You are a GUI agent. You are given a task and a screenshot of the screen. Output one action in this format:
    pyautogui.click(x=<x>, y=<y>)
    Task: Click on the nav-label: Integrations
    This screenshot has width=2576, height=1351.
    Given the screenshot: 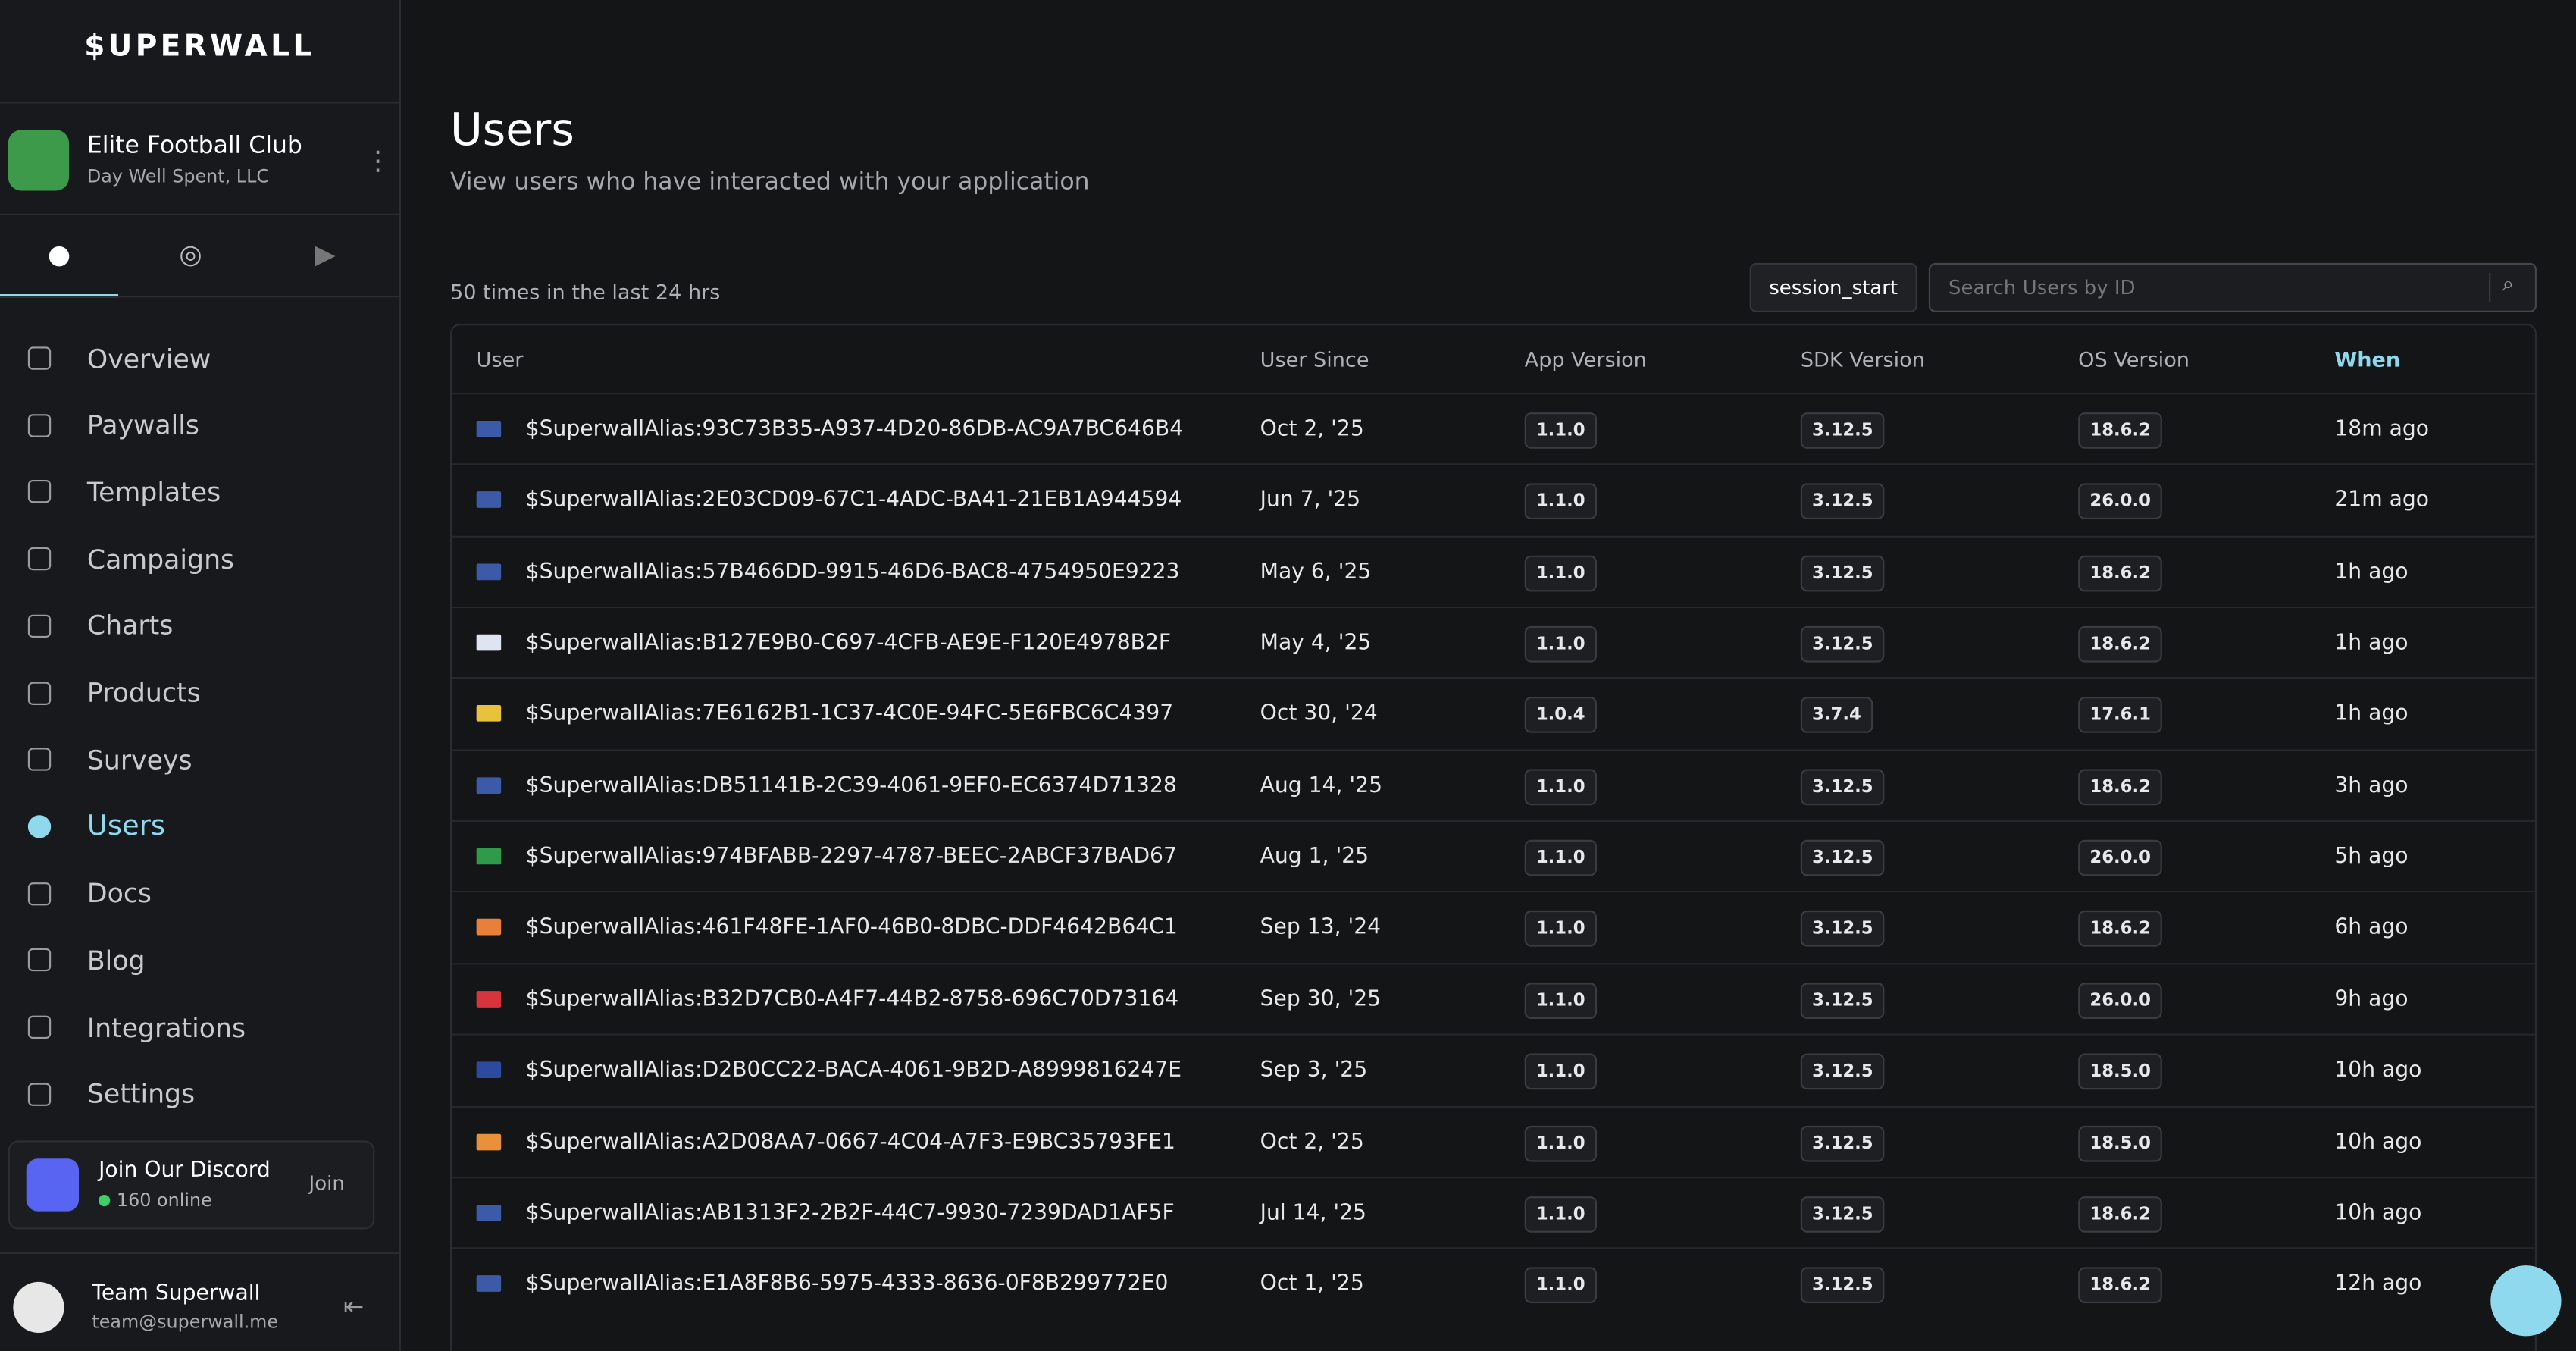 What is the action you would take?
    pyautogui.click(x=166, y=1027)
    